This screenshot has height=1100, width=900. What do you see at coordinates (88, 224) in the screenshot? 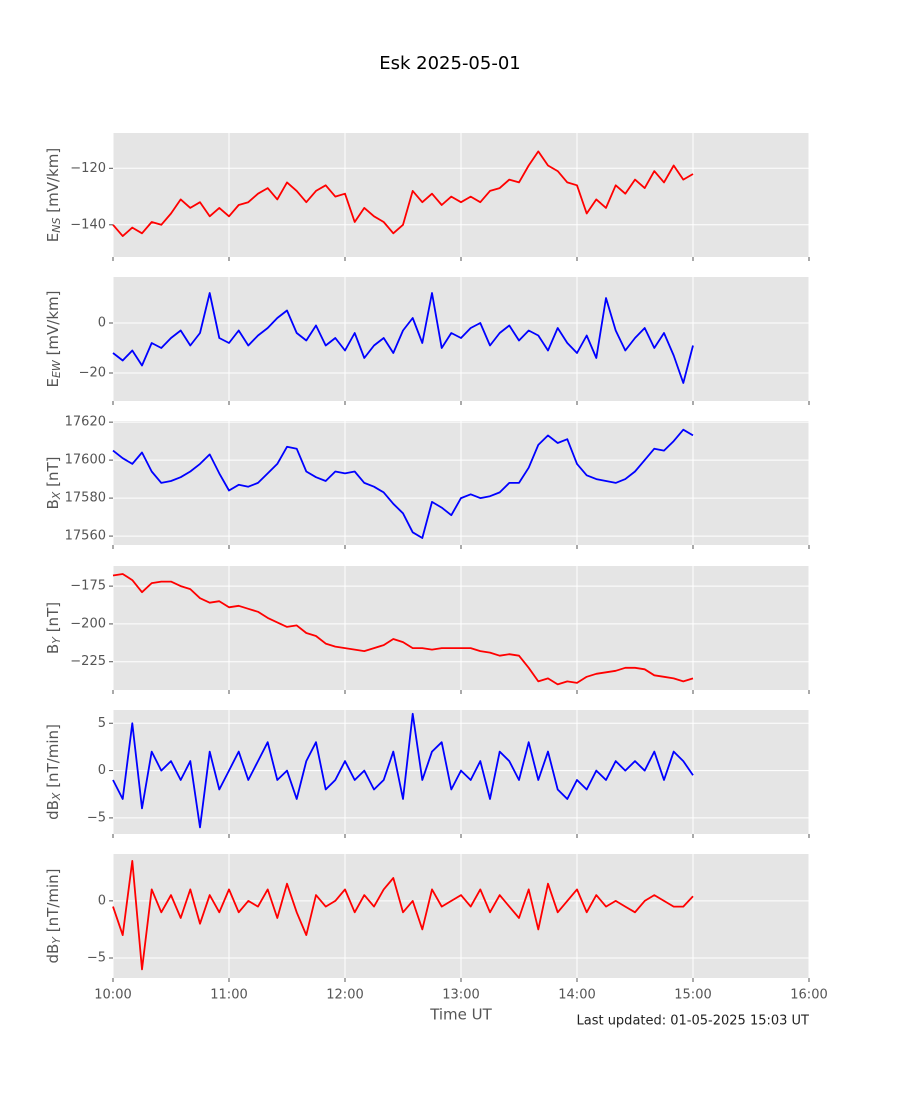
I see `y-tick-label: −140` at bounding box center [88, 224].